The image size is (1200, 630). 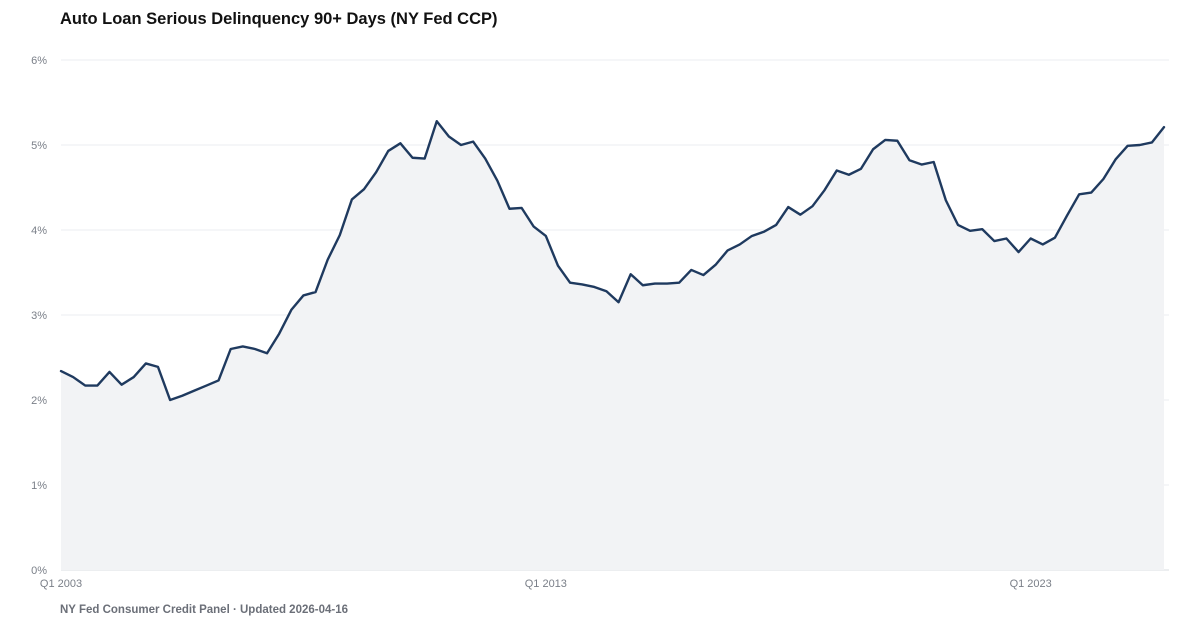 What do you see at coordinates (61, 584) in the screenshot?
I see `x-tick-label: Q1 2003` at bounding box center [61, 584].